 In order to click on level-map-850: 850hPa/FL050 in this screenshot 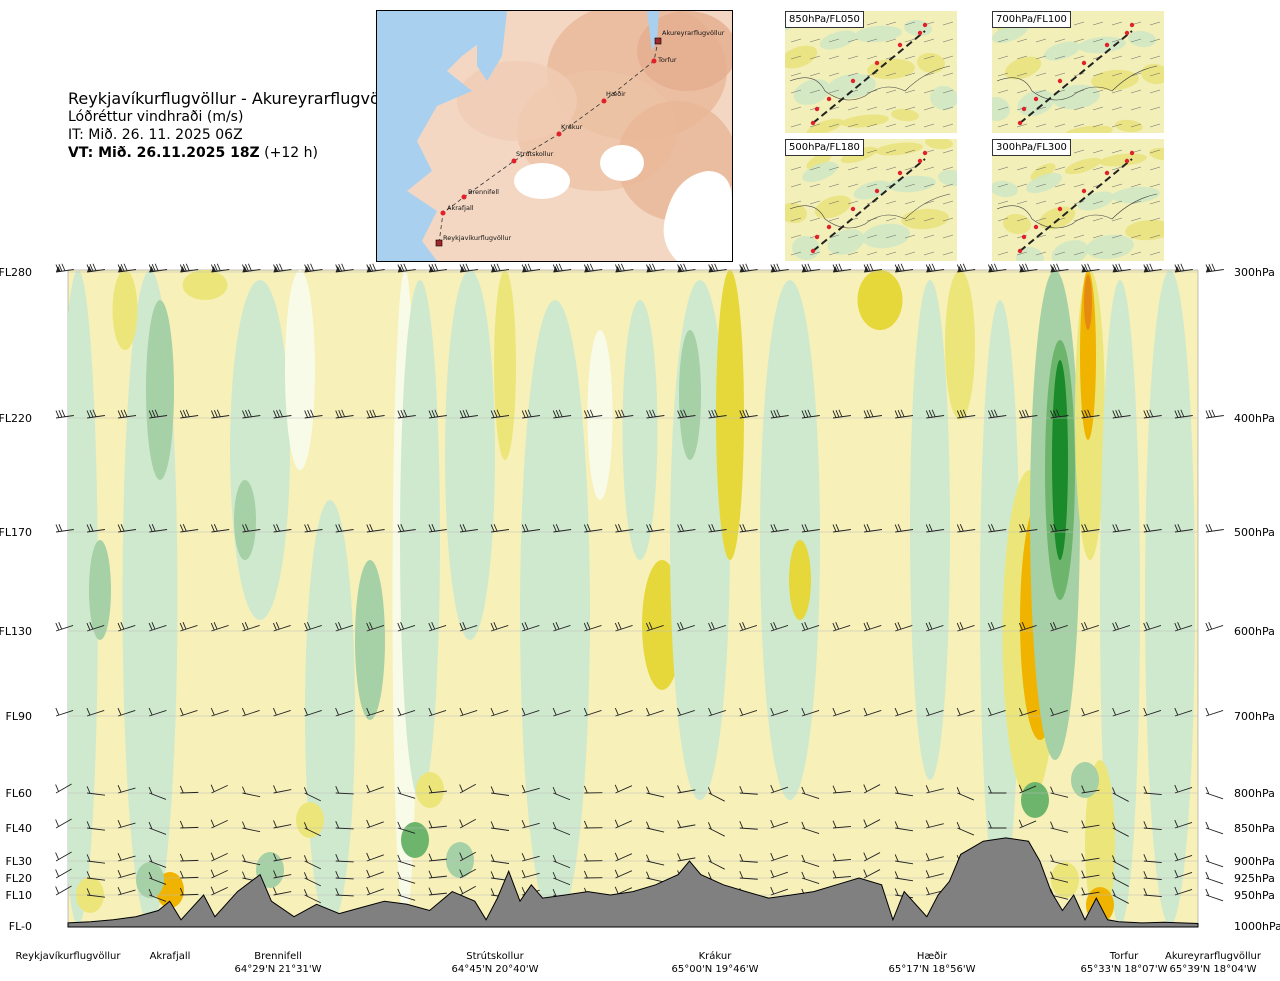, I will do `click(871, 72)`.